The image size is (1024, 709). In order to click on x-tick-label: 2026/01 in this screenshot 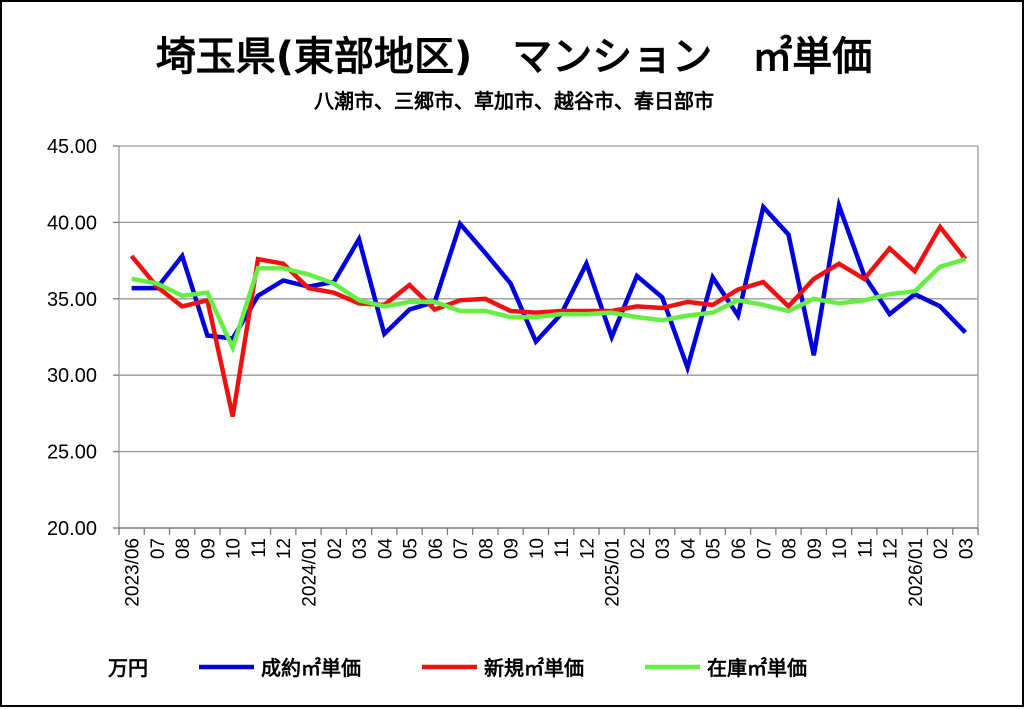, I will do `click(916, 572)`.